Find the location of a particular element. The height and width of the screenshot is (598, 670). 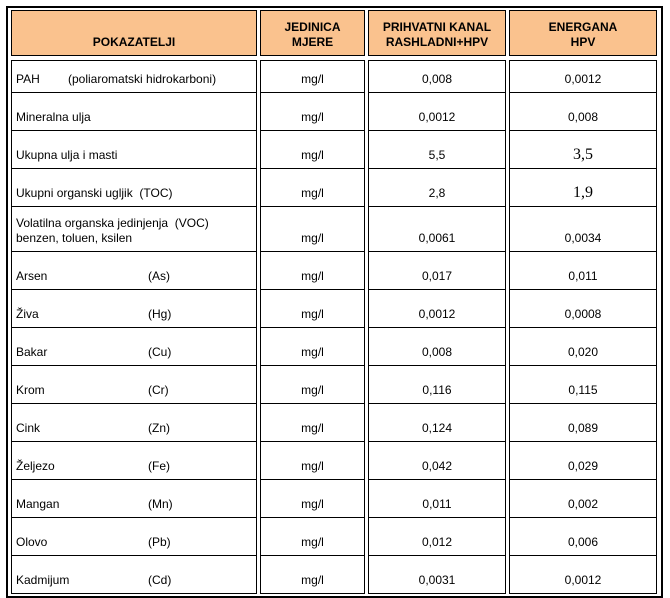

table-row: Olovo (Pb) mg/l 0,012 0,006 is located at coordinates (334, 537).